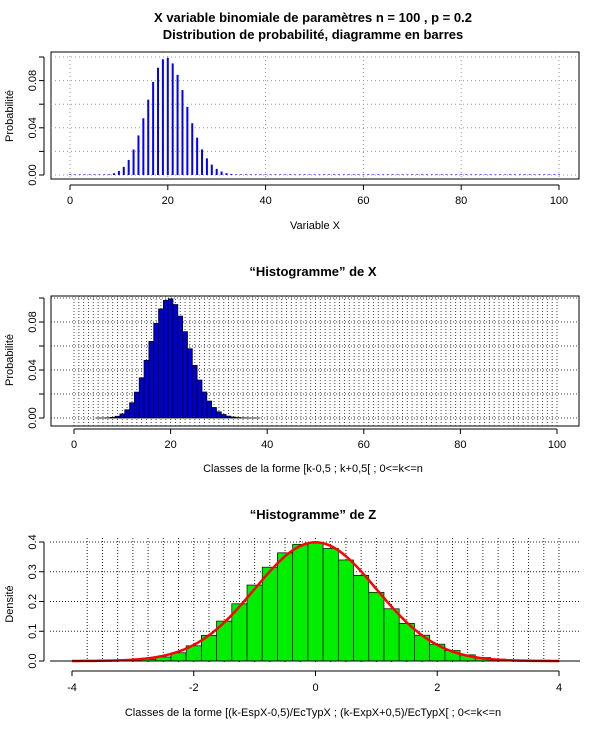 Image resolution: width=606 pixels, height=731 pixels. Describe the element at coordinates (72, 688) in the screenshot. I see `x-tick-label: -4` at that location.